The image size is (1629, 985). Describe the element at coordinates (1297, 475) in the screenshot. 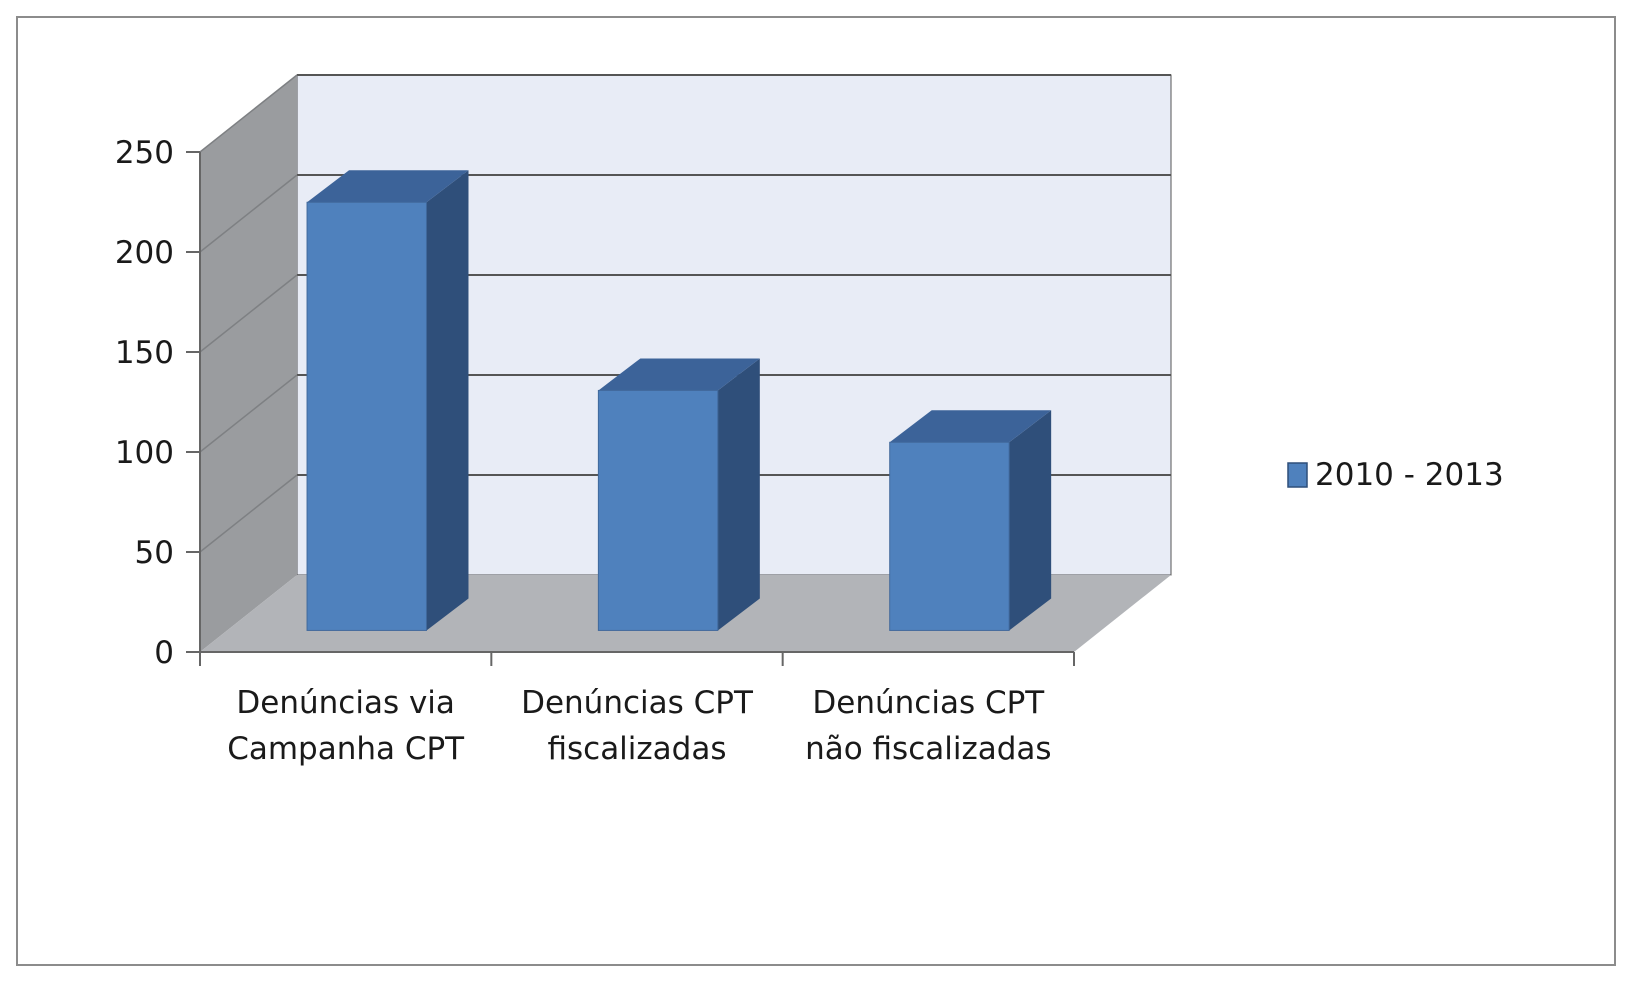

I see `legend-swatch` at that location.